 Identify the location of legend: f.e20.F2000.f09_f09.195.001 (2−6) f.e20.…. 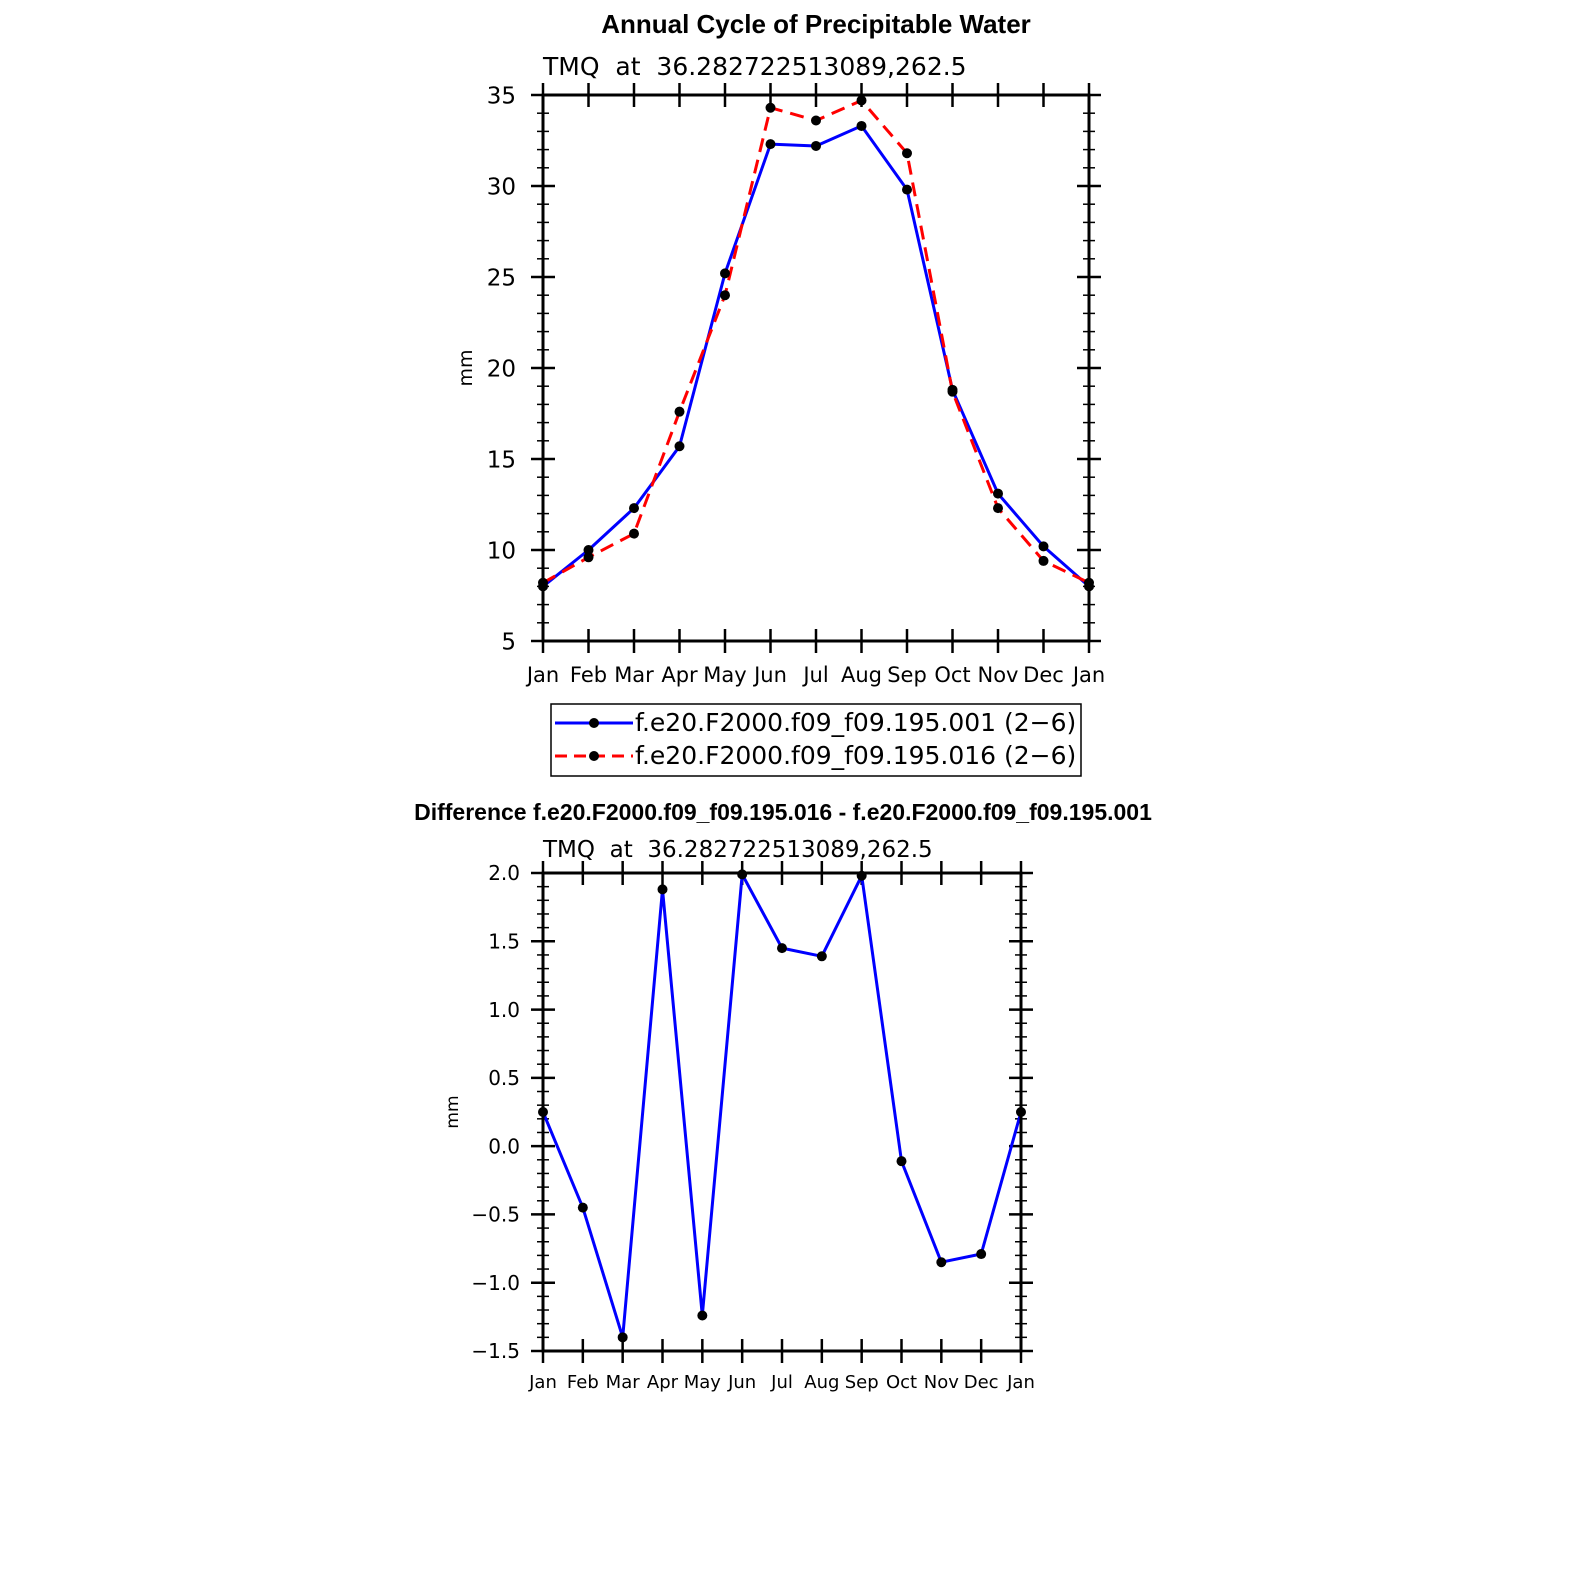
(816, 740).